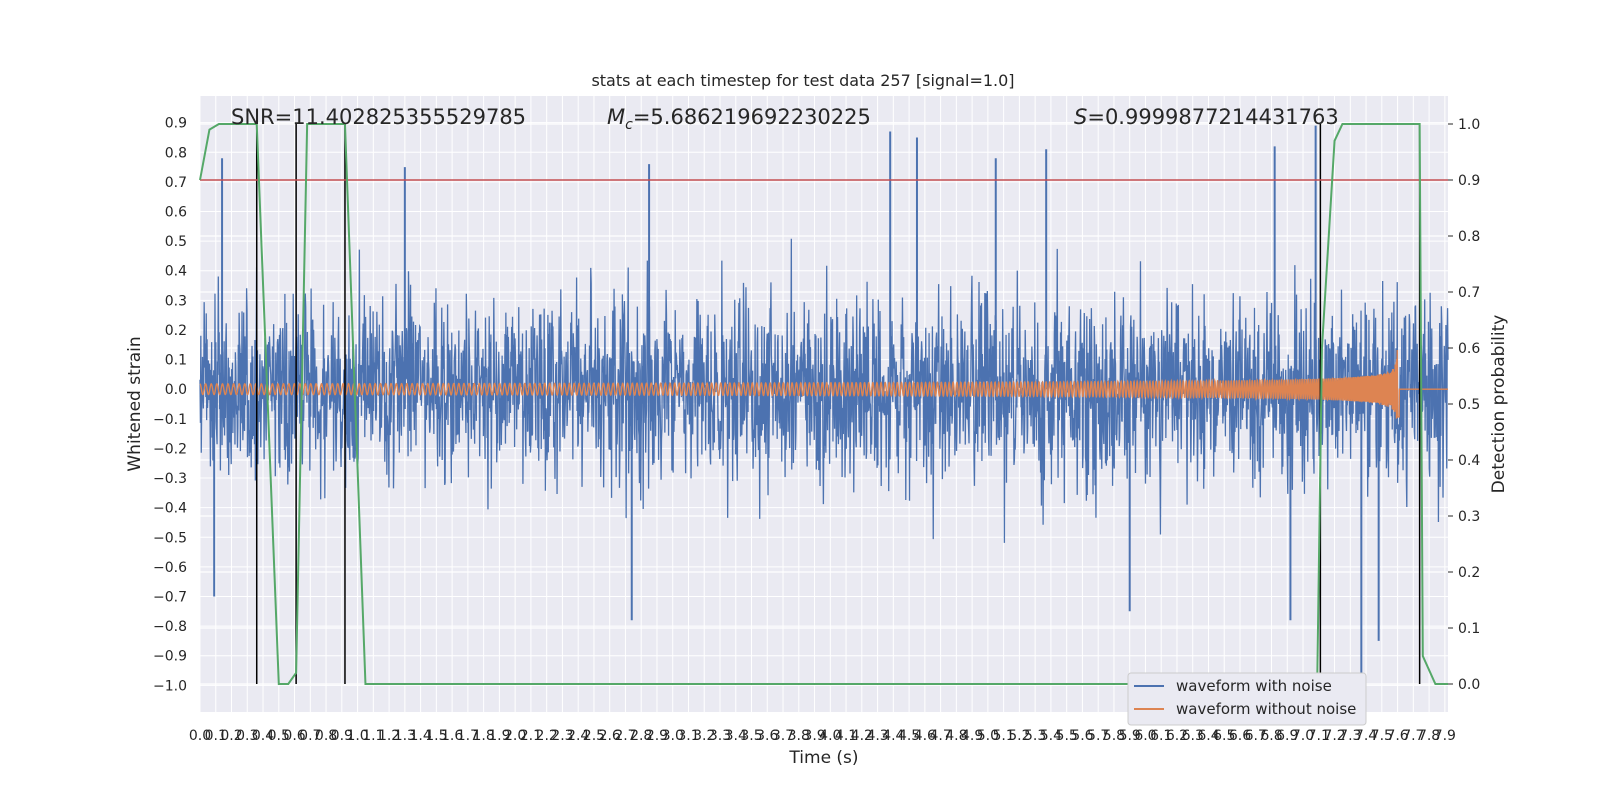 The height and width of the screenshot is (800, 1600). I want to click on x-tick-label: 1.8, so click(484, 736).